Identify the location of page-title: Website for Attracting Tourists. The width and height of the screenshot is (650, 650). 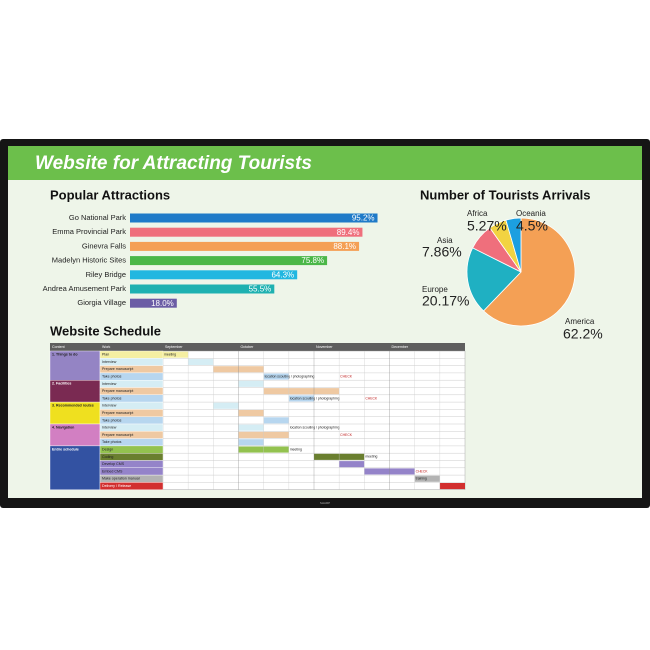
(173, 163).